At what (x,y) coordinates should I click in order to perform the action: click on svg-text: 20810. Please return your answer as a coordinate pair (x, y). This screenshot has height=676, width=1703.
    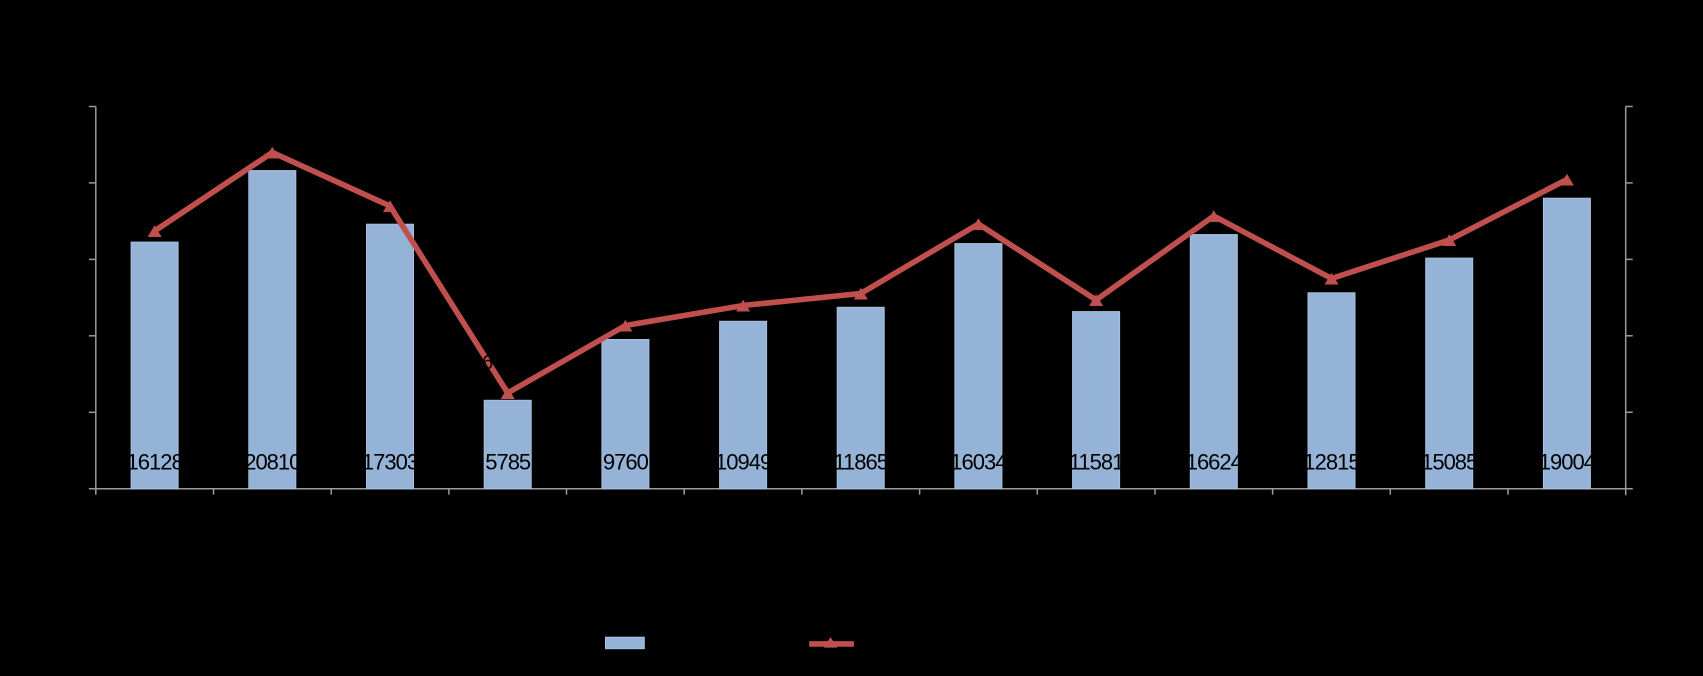
    Looking at the image, I should click on (272, 461).